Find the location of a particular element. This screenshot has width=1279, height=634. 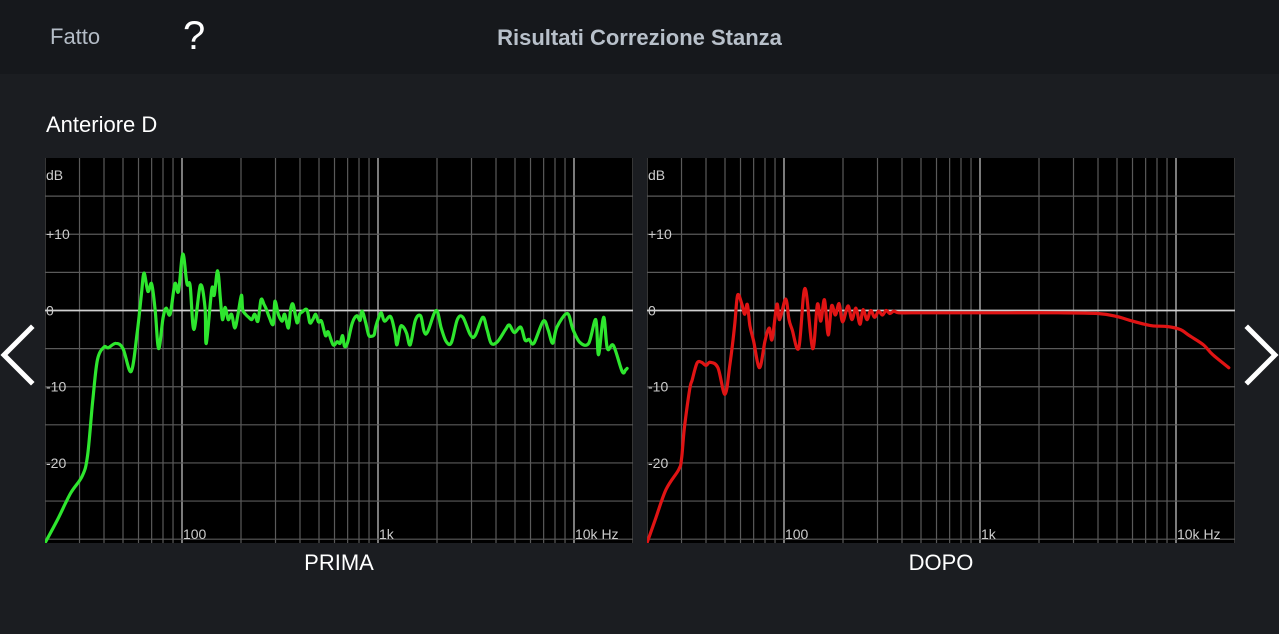

done-button: Fatto is located at coordinates (75, 36).